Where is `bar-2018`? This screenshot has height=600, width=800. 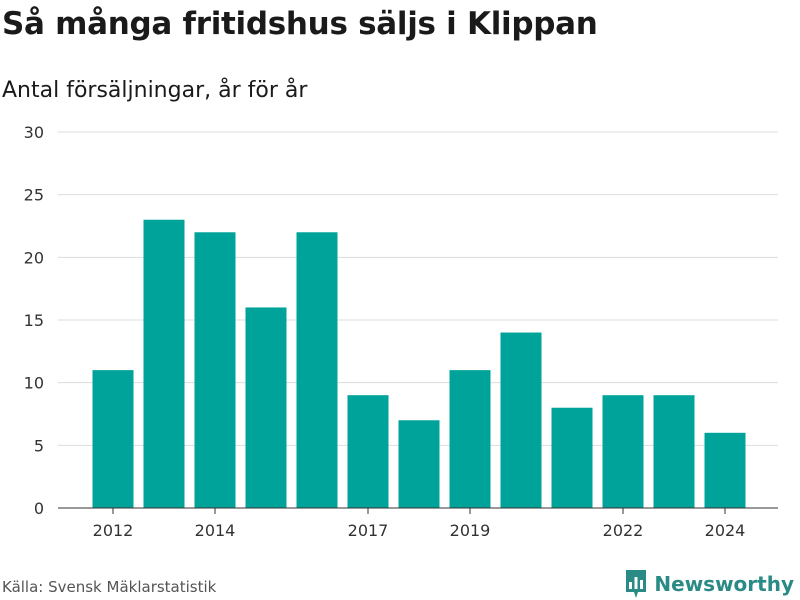 bar-2018 is located at coordinates (419, 464).